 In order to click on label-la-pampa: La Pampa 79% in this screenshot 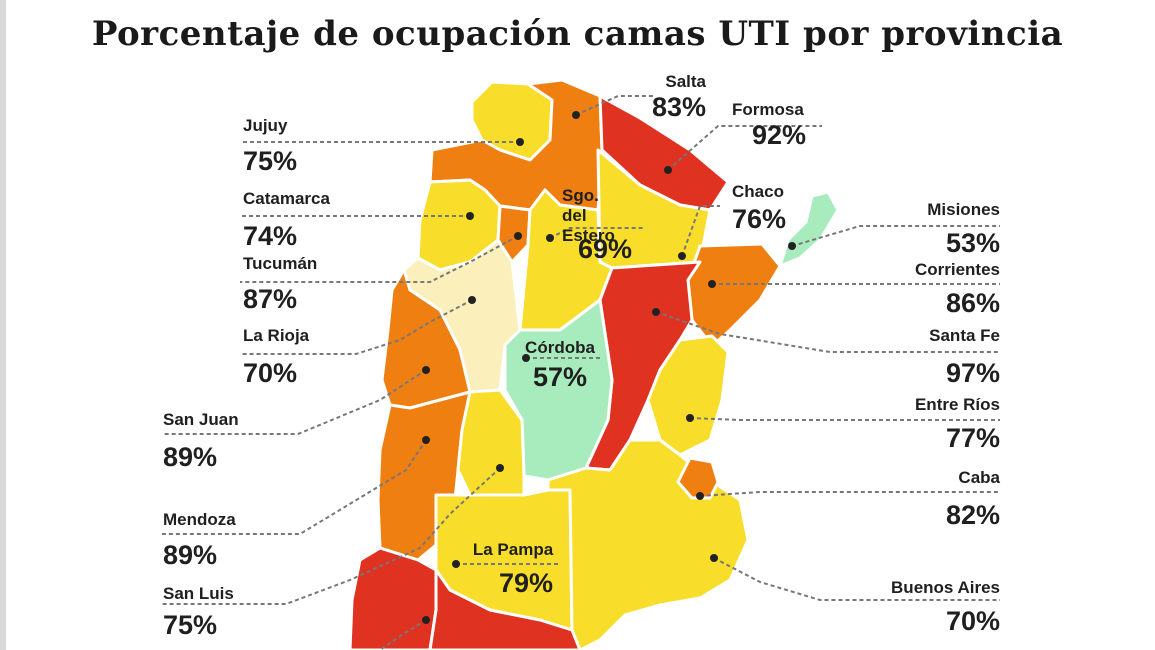, I will do `click(513, 569)`.